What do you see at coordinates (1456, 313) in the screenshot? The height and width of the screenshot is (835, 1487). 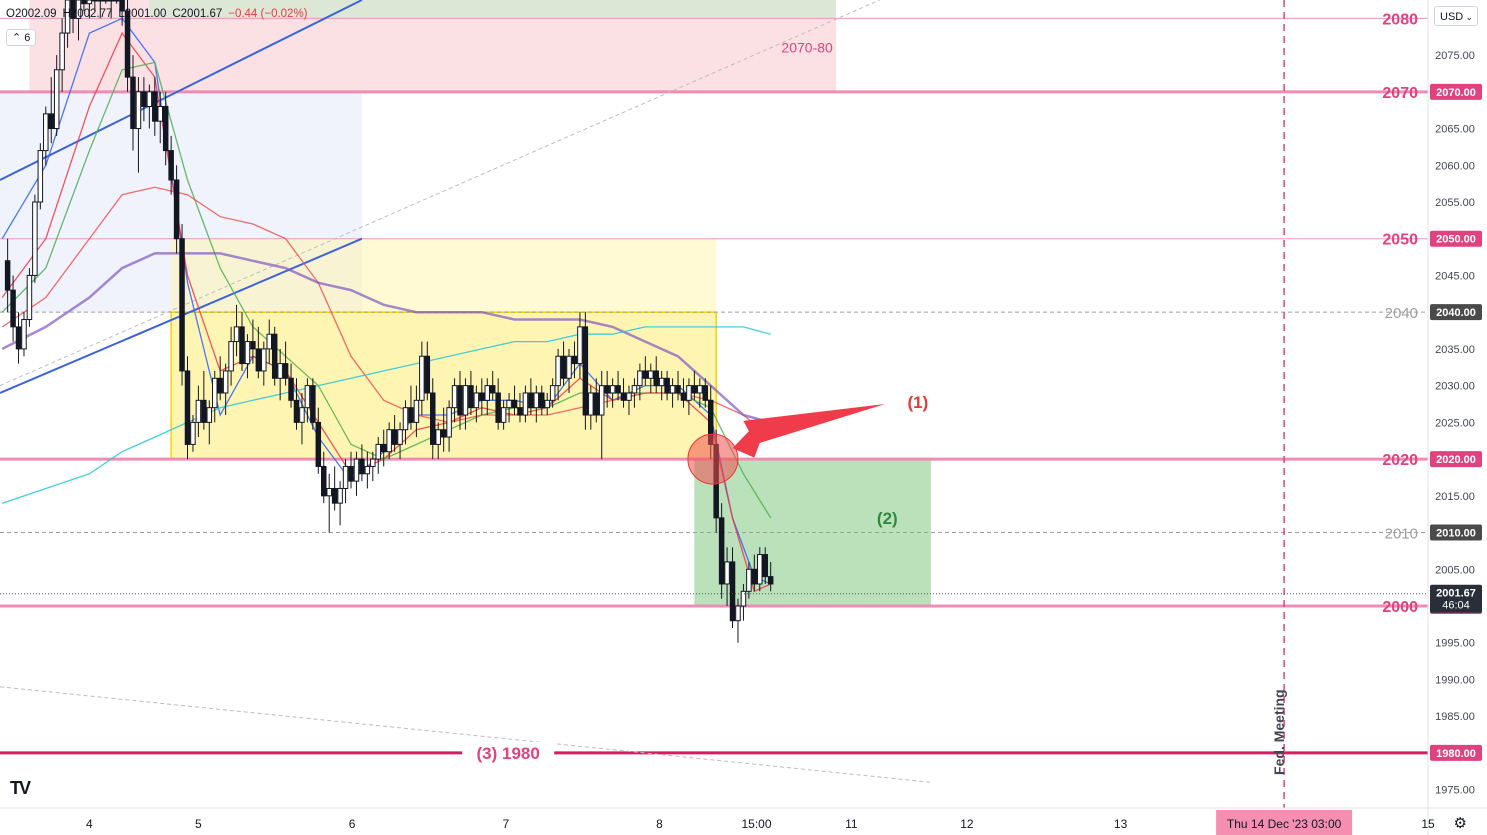 I see `price-label-2040: 2040.00` at bounding box center [1456, 313].